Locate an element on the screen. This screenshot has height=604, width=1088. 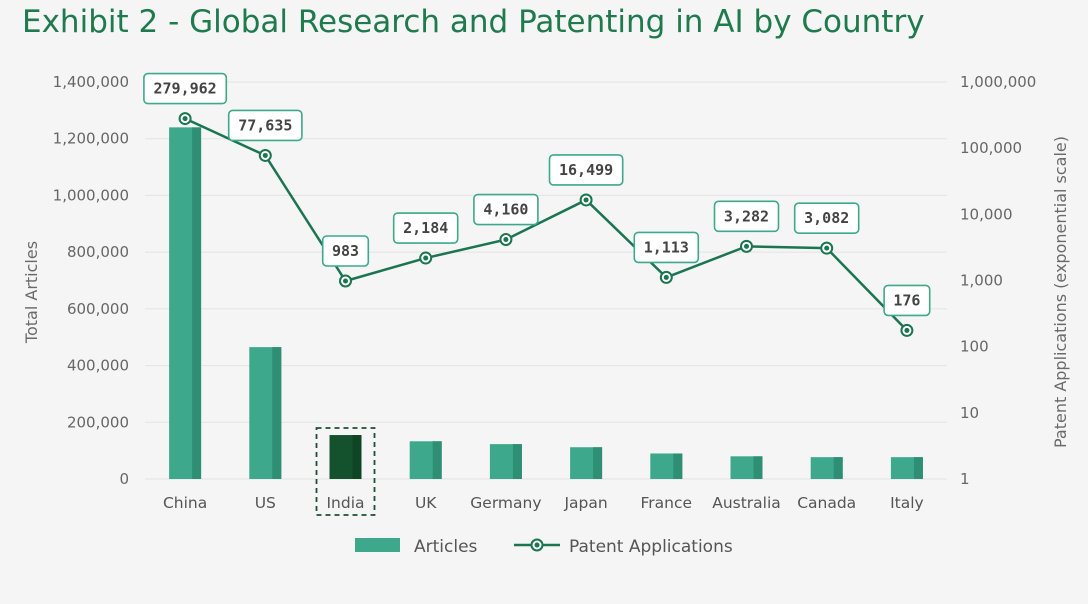
data-label: 3,082 is located at coordinates (826, 218).